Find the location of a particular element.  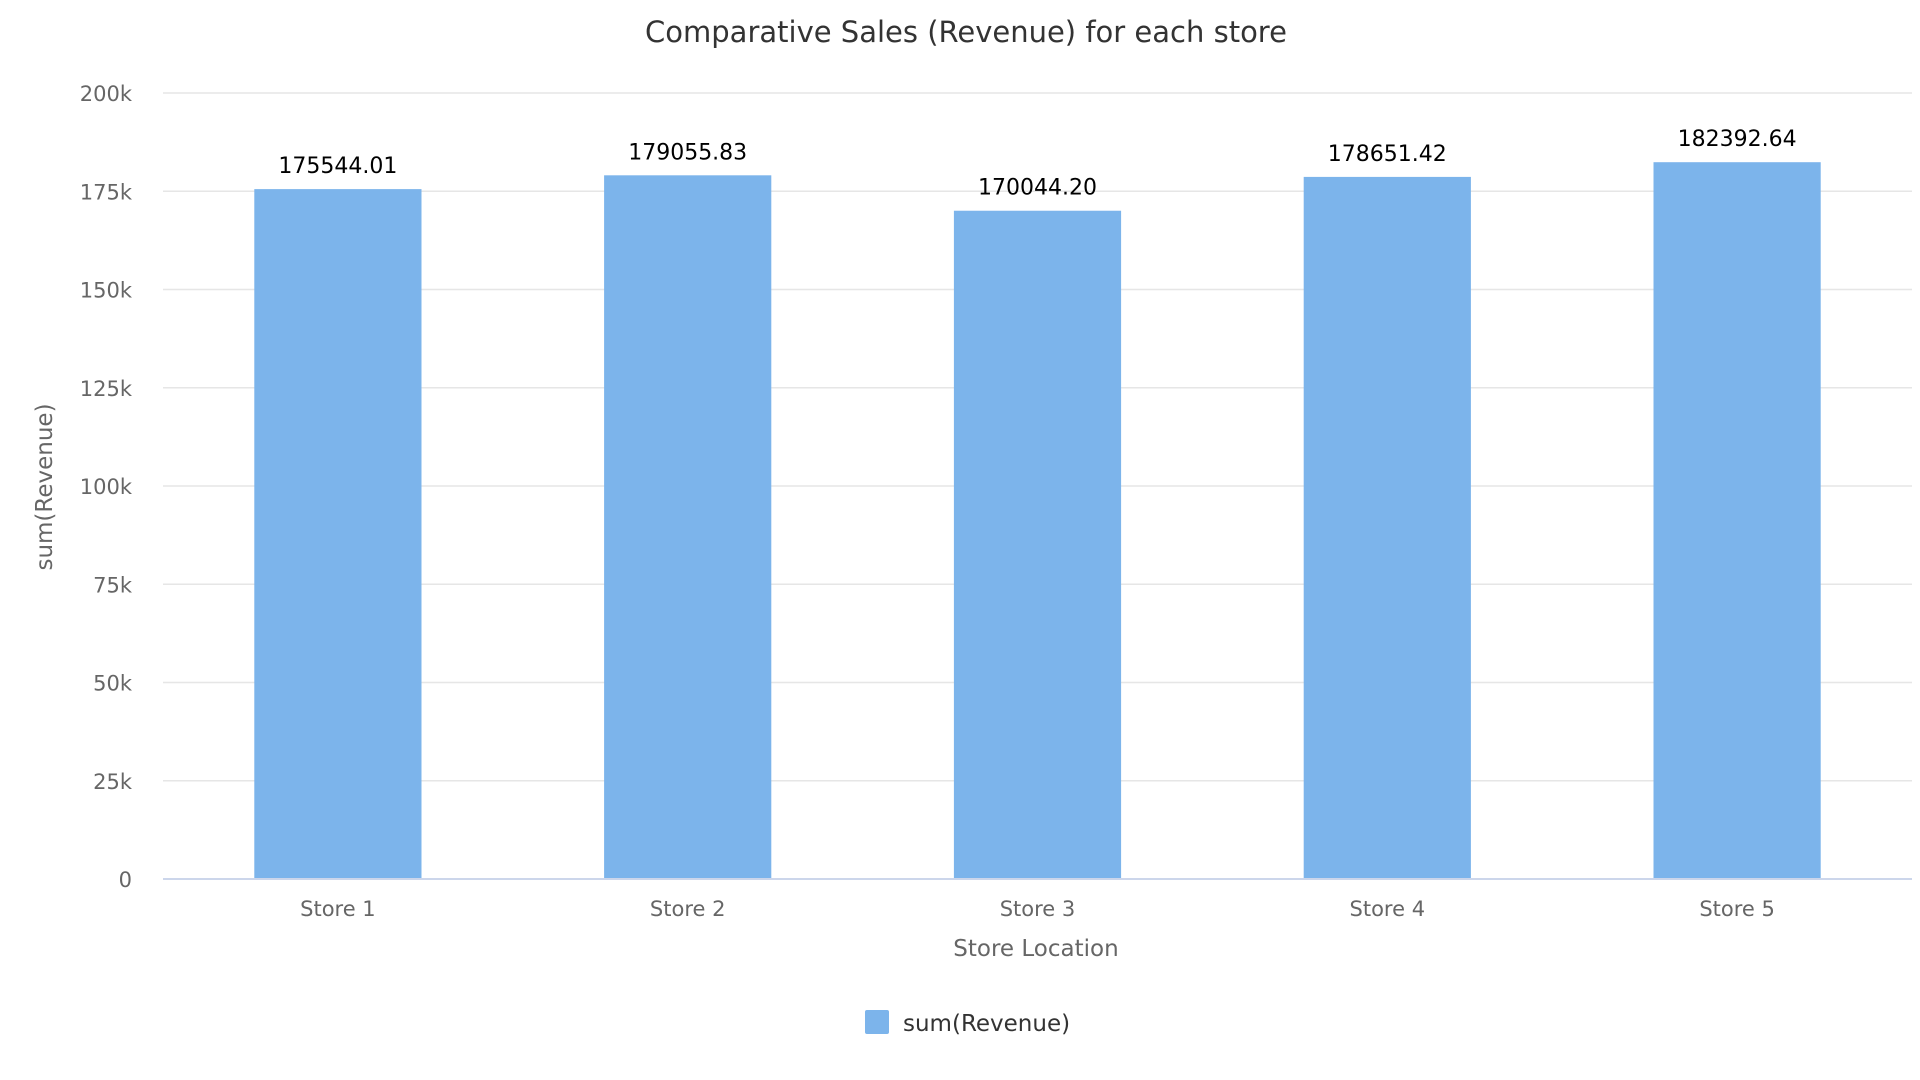

y-tick-label: 75k is located at coordinates (113, 585).